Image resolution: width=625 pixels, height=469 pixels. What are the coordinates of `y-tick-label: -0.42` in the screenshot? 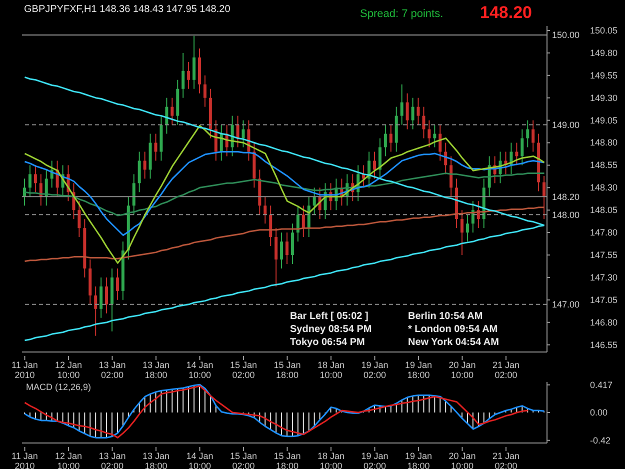 It's located at (600, 440).